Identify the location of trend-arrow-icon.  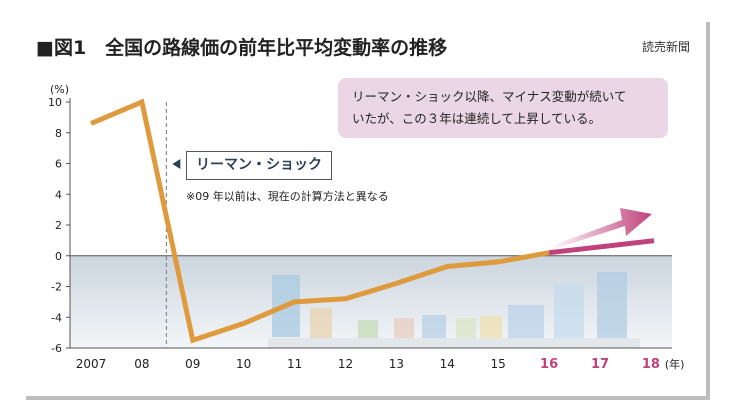
(600, 229).